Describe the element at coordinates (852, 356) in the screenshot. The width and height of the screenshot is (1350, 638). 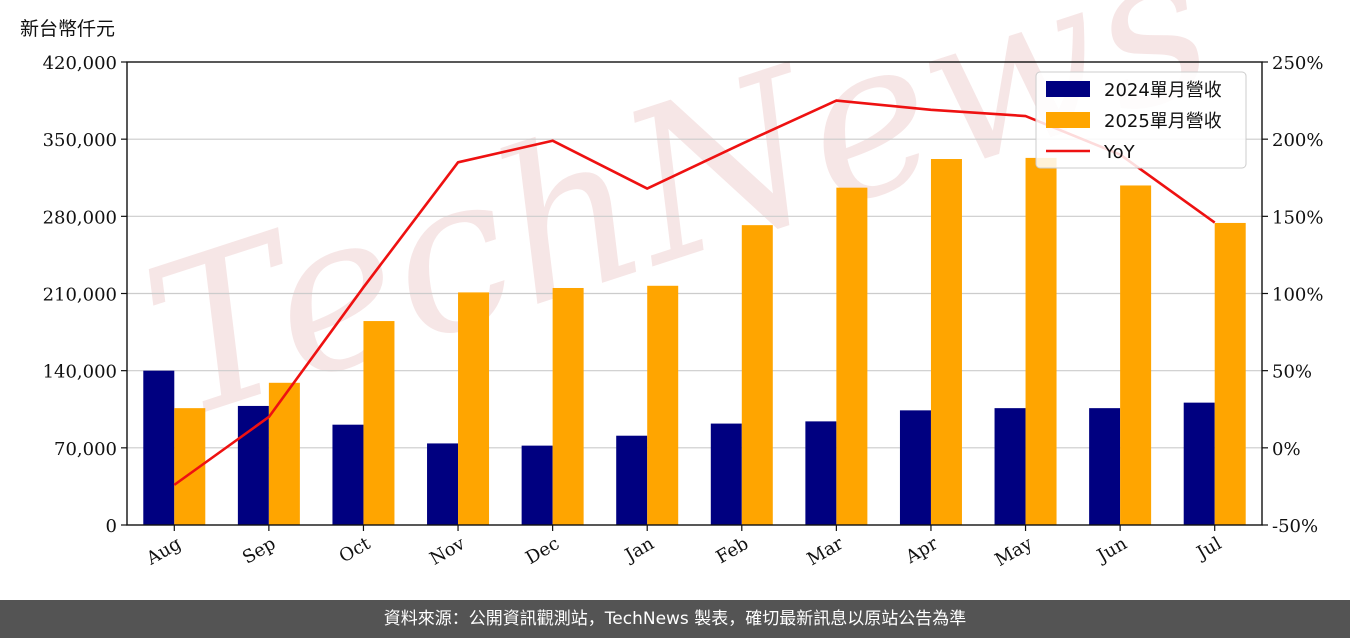
I see `bar-2025-mar` at that location.